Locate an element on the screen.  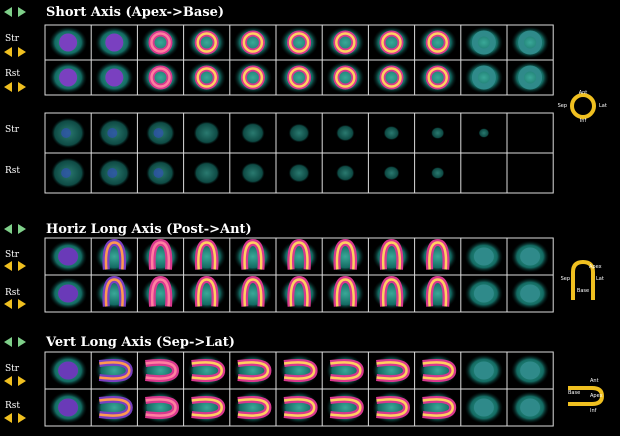
orient-label: Base is located at coordinates (574, 393).